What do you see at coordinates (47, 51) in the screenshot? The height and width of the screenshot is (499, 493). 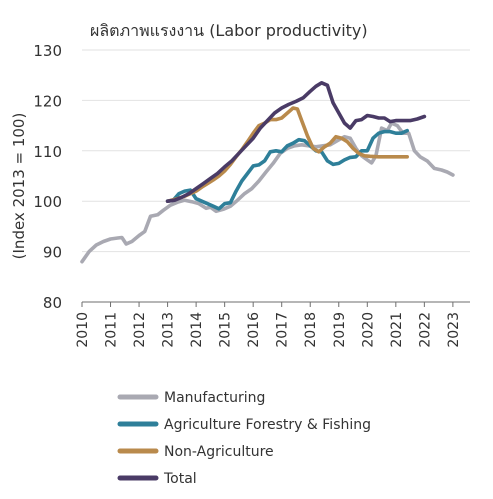 I see `y-tick-label: 130` at bounding box center [47, 51].